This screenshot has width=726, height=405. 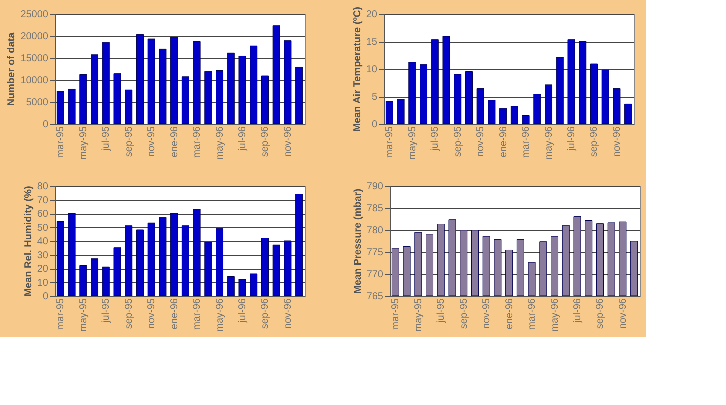 What do you see at coordinates (43, 200) in the screenshot?
I see `y-tick-label: 70` at bounding box center [43, 200].